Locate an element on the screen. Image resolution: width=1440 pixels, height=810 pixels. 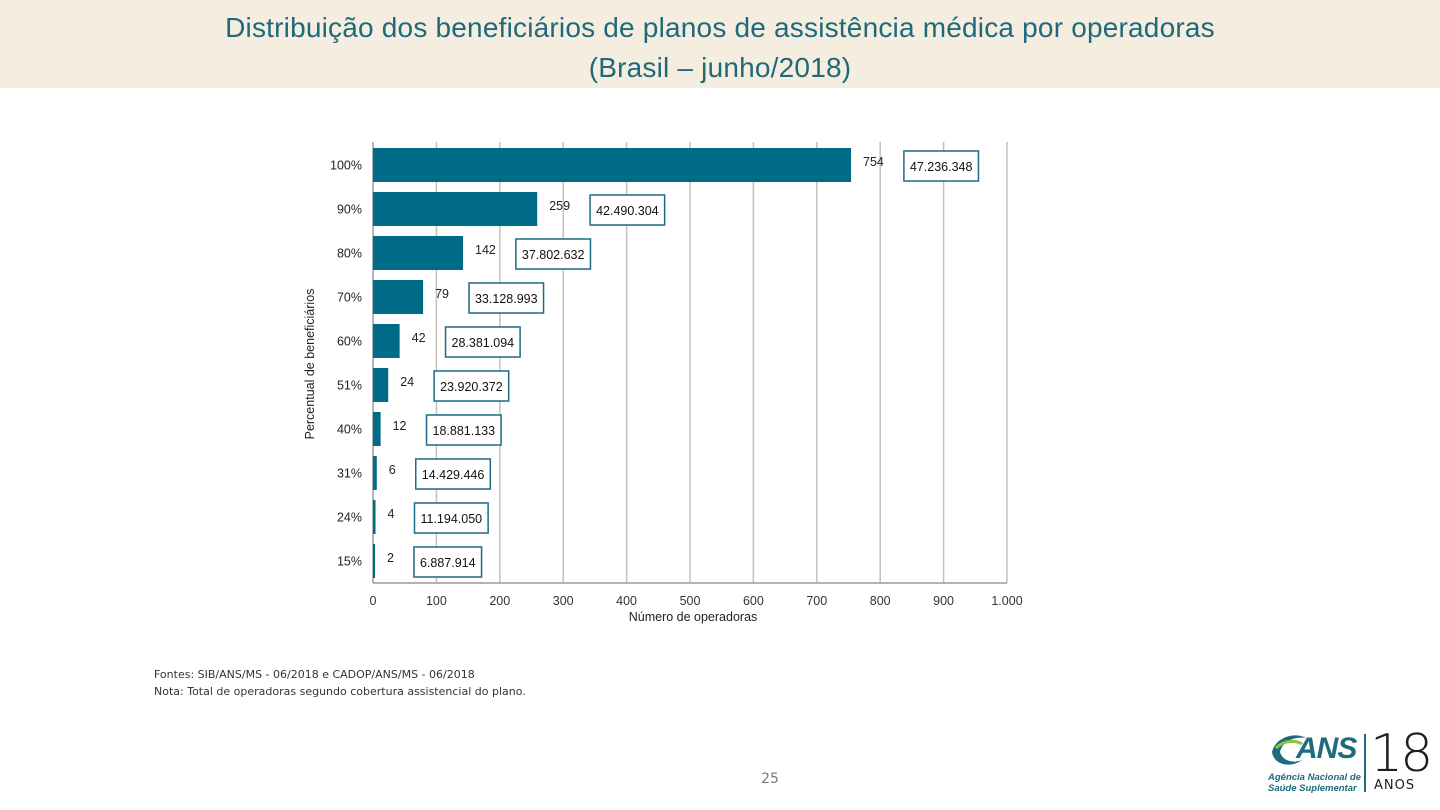
x-tick-label: 0 is located at coordinates (373, 601).